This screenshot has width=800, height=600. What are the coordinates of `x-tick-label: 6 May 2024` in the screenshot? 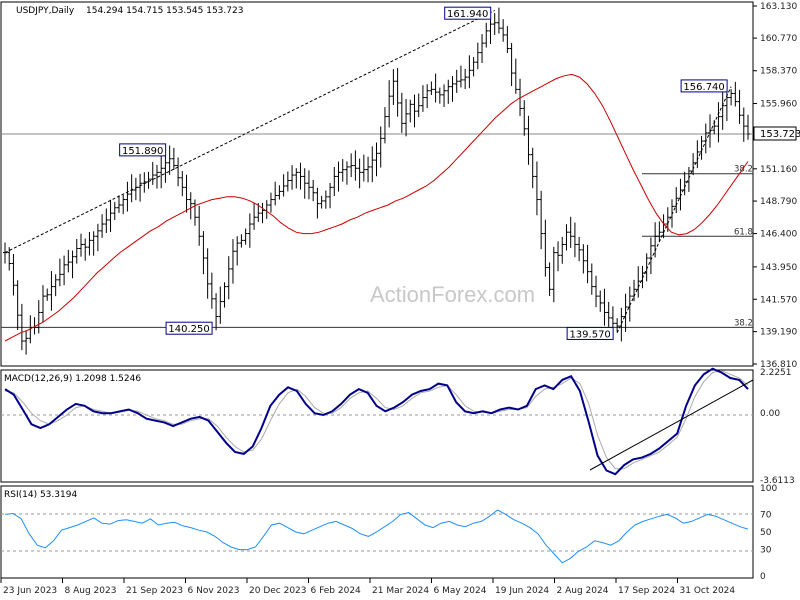 It's located at (460, 591).